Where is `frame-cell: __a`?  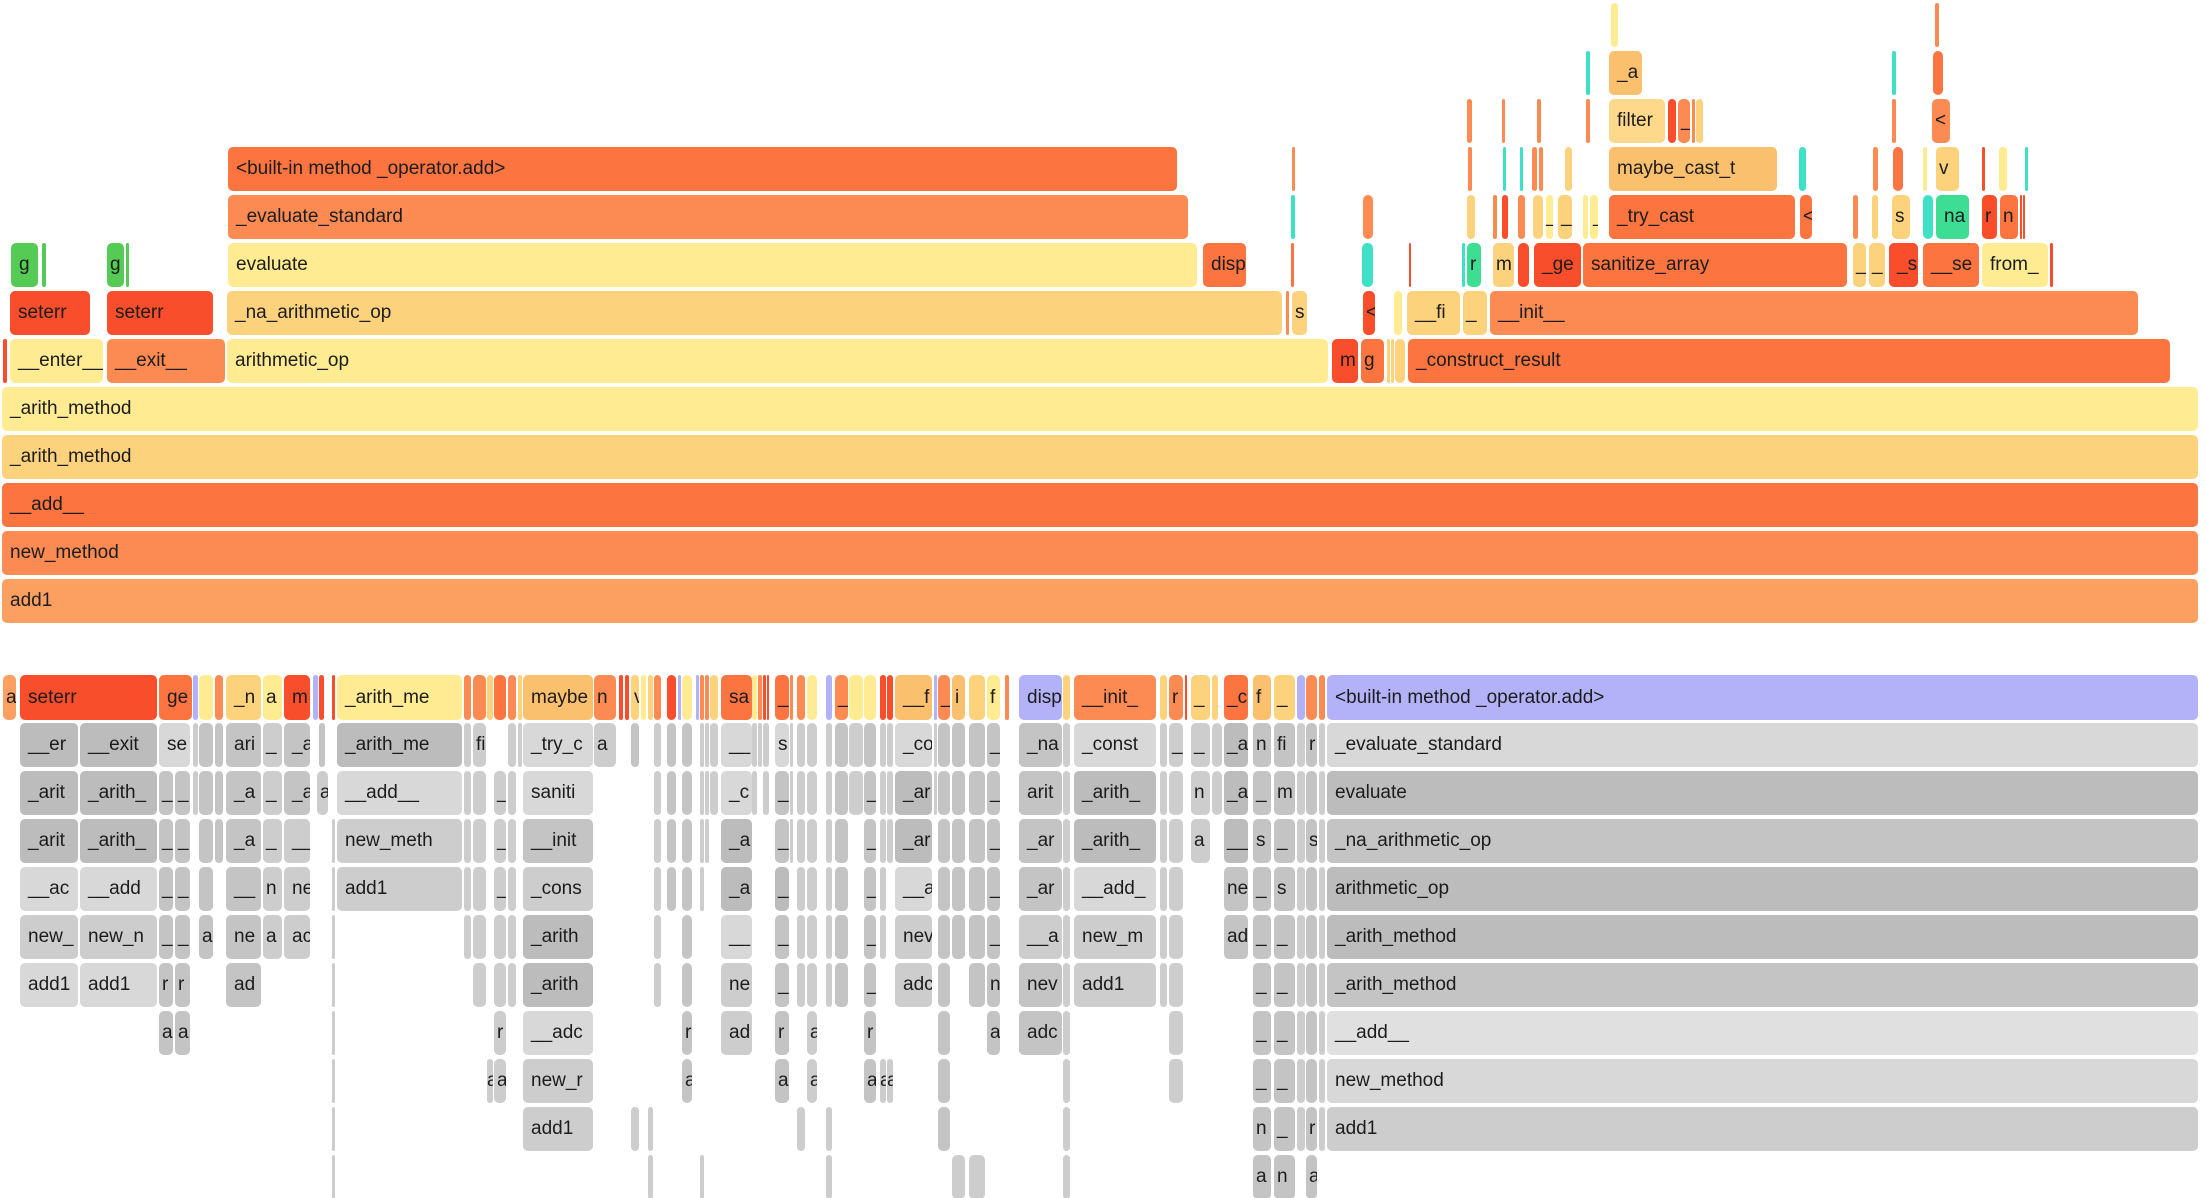
frame-cell: __a is located at coordinates (1040, 937).